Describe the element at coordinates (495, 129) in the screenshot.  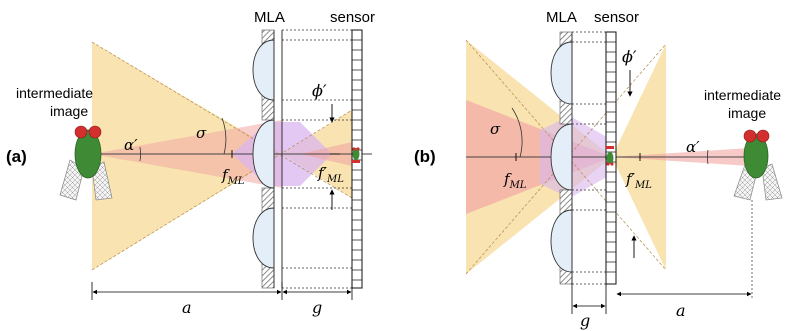
I see `sigma-label-b: σ` at that location.